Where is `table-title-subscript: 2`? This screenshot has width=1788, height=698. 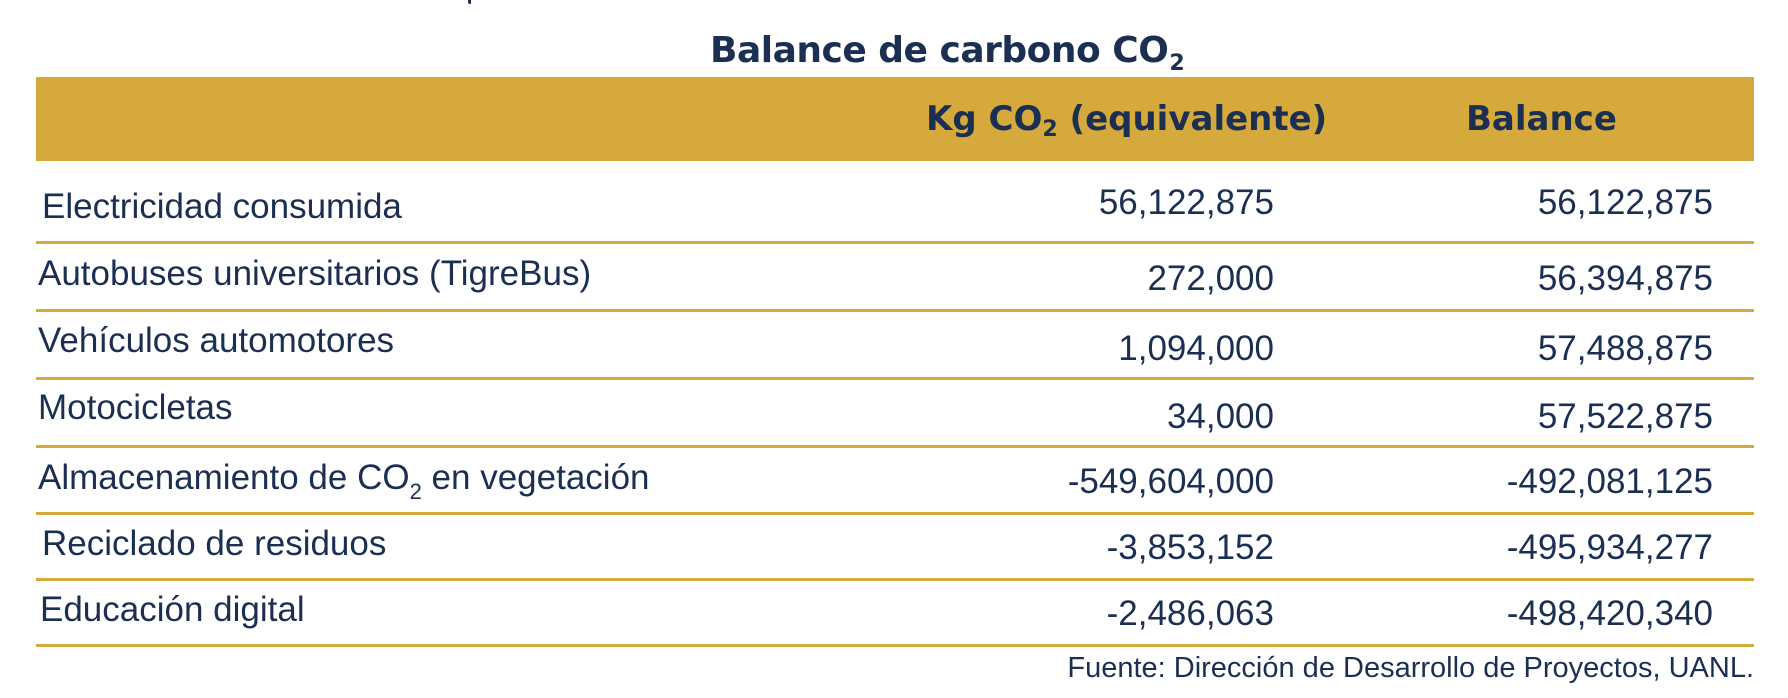 table-title-subscript: 2 is located at coordinates (1177, 63).